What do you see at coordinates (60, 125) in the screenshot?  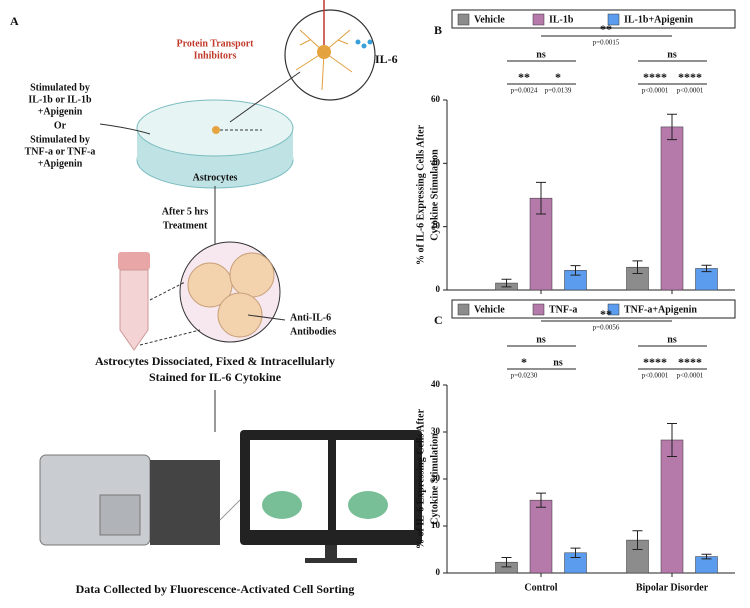 I see `stim-text: Or` at bounding box center [60, 125].